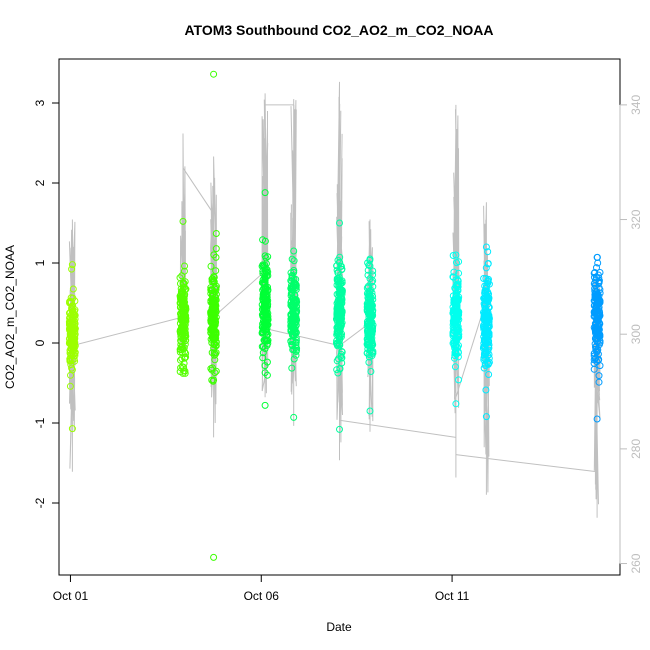 This screenshot has height=650, width=650. I want to click on x-tick-label: Oct 11, so click(452, 596).